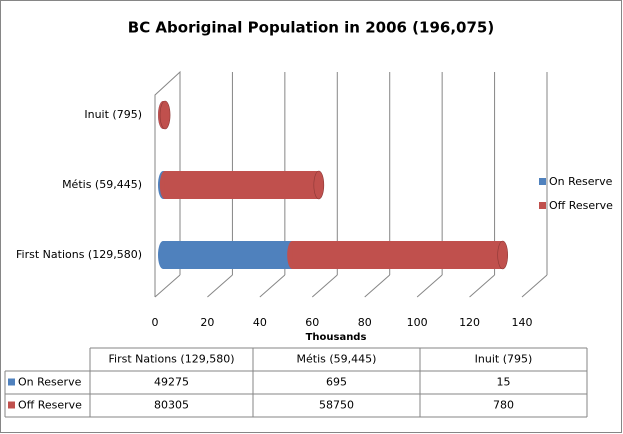  Describe the element at coordinates (336, 382) in the screenshot. I see `table-cell: 695` at that location.